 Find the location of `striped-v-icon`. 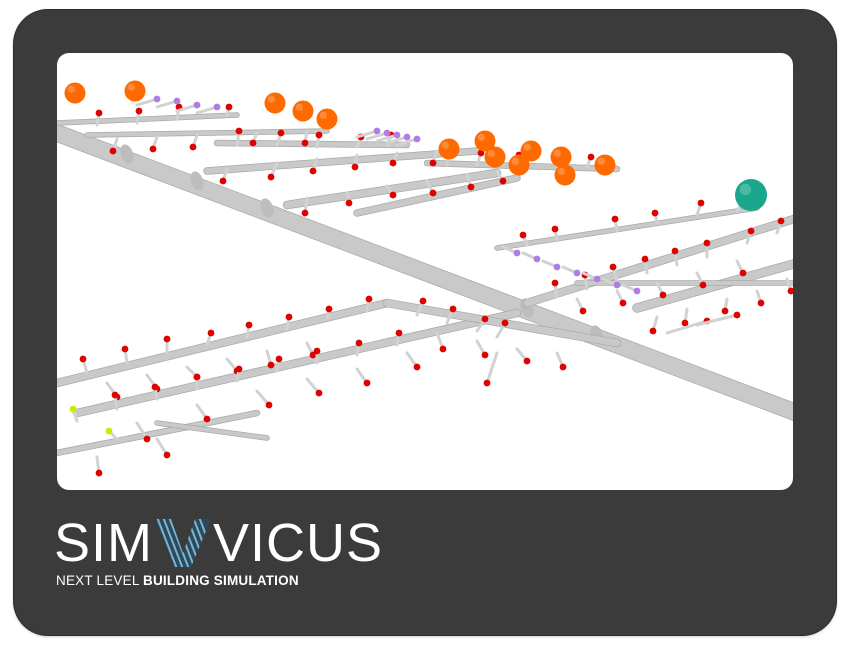

striped-v-icon is located at coordinates (183, 543).